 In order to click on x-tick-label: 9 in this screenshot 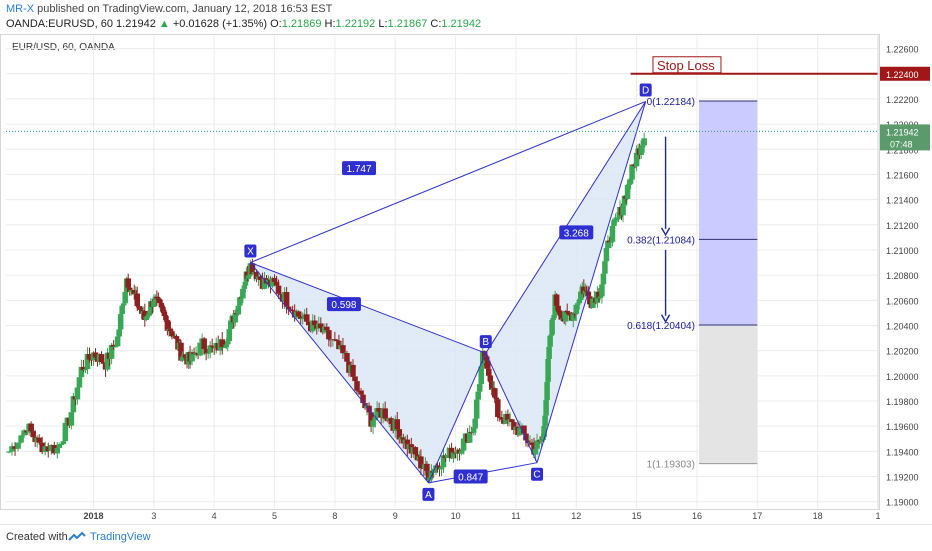, I will do `click(395, 516)`.